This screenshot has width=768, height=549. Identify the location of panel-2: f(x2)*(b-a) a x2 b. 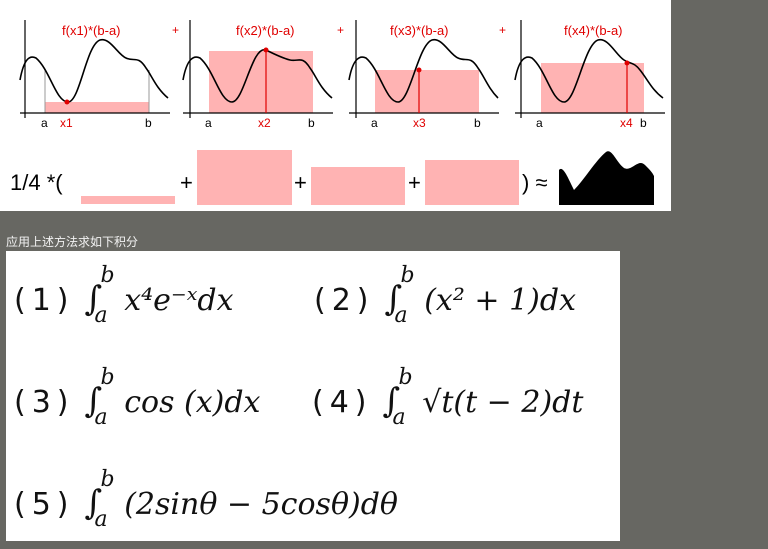
(257, 75).